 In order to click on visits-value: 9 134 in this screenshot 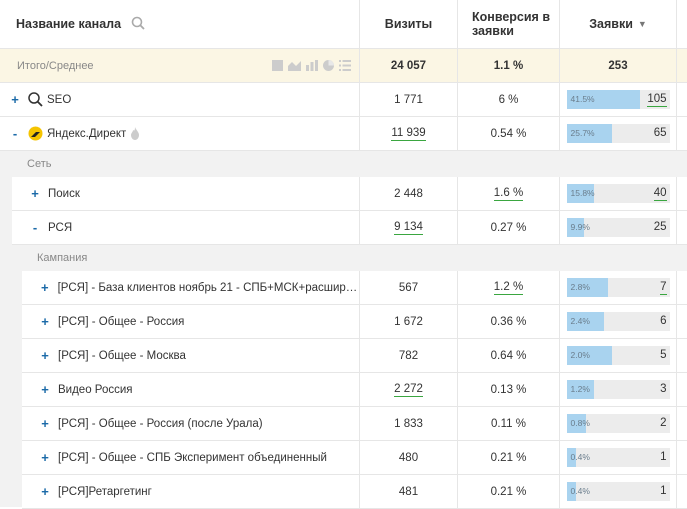, I will do `click(408, 227)`.